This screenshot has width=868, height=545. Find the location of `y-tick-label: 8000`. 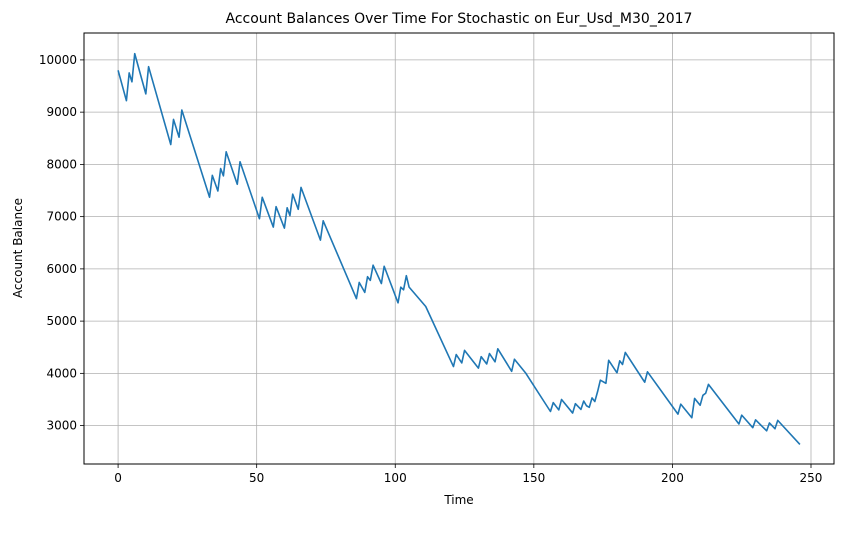

y-tick-label: 8000 is located at coordinates (61, 164).